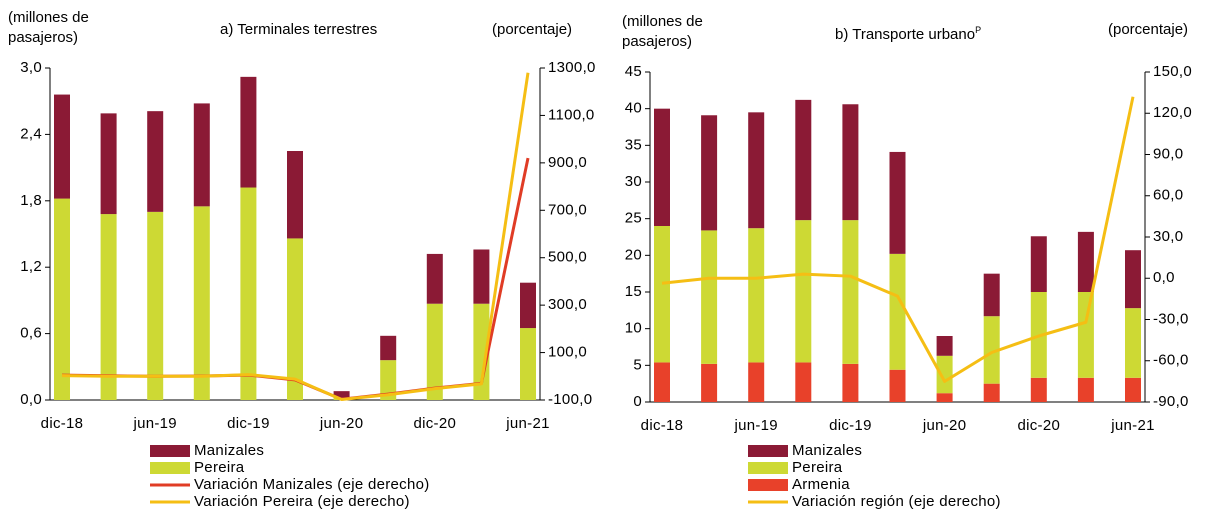  Describe the element at coordinates (1168, 195) in the screenshot. I see `y2-tick-label: 60,0` at that location.